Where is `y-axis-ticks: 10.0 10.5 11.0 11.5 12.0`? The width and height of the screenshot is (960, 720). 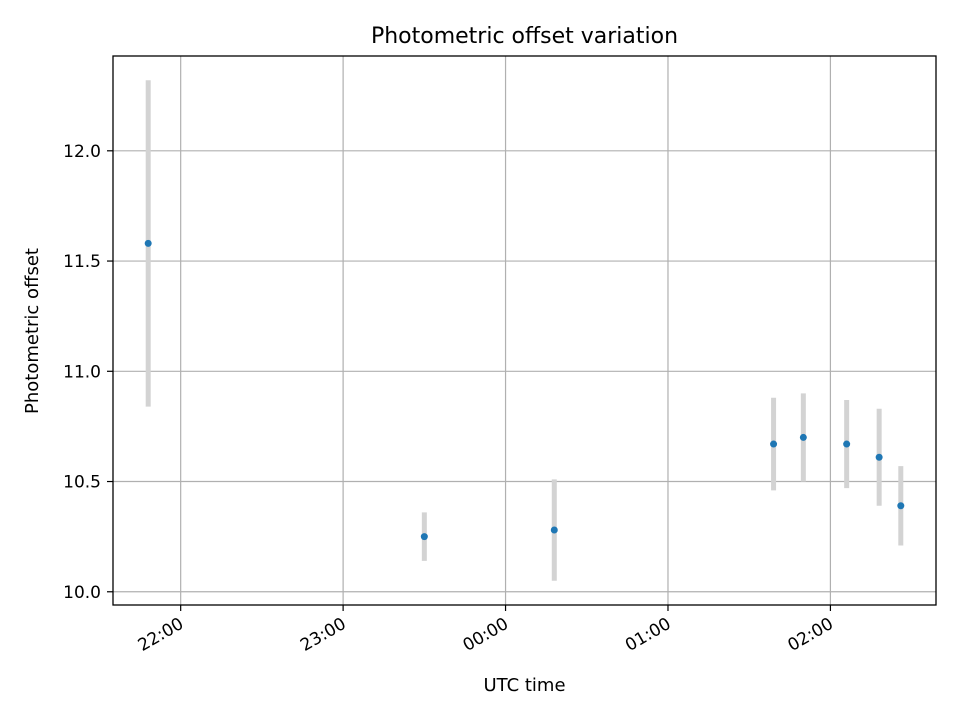
y-axis-ticks: 10.0 10.5 11.0 11.5 12.0 is located at coordinates (88, 372).